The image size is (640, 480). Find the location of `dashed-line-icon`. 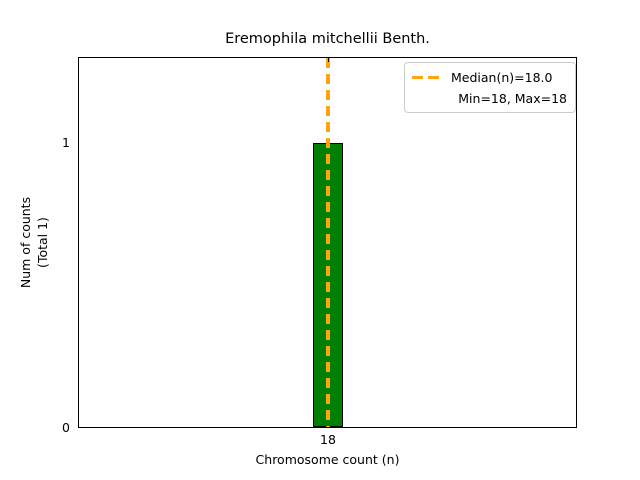

dashed-line-icon is located at coordinates (427, 77).